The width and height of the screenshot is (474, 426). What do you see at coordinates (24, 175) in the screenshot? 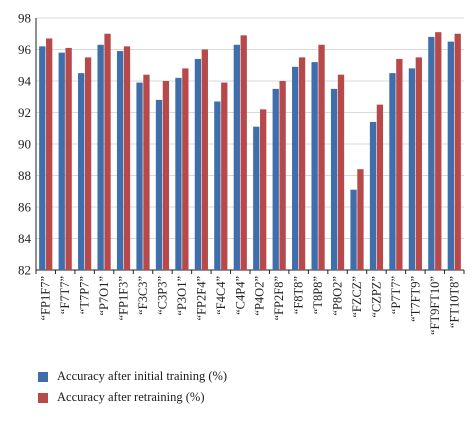
I see `y-tick-label: 88` at bounding box center [24, 175].